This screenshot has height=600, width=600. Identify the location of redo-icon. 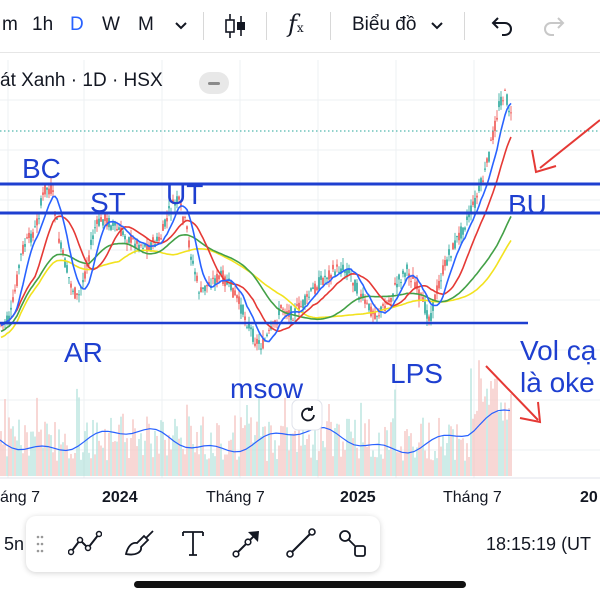
(554, 25).